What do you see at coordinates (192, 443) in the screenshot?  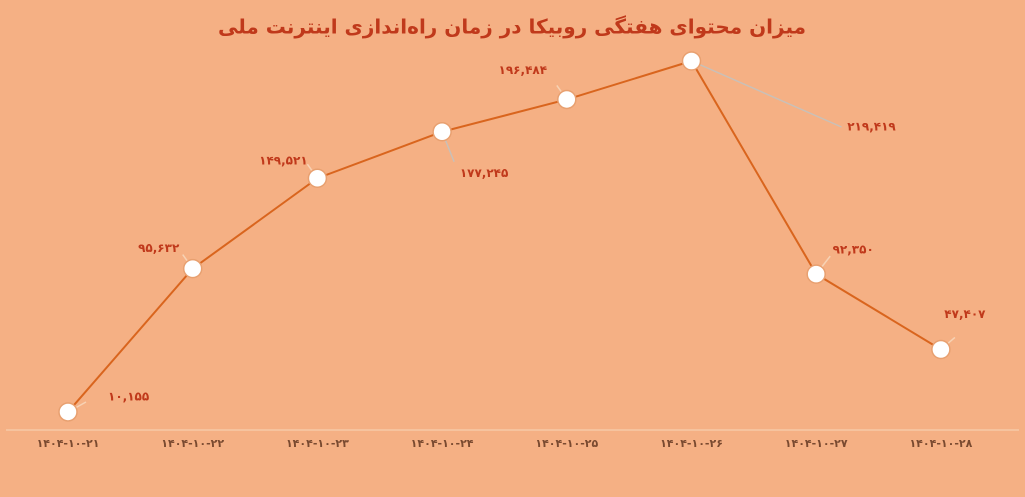 I see `x-tick-label: ۱۴۰۴-۱۰-۲۲` at bounding box center [192, 443].